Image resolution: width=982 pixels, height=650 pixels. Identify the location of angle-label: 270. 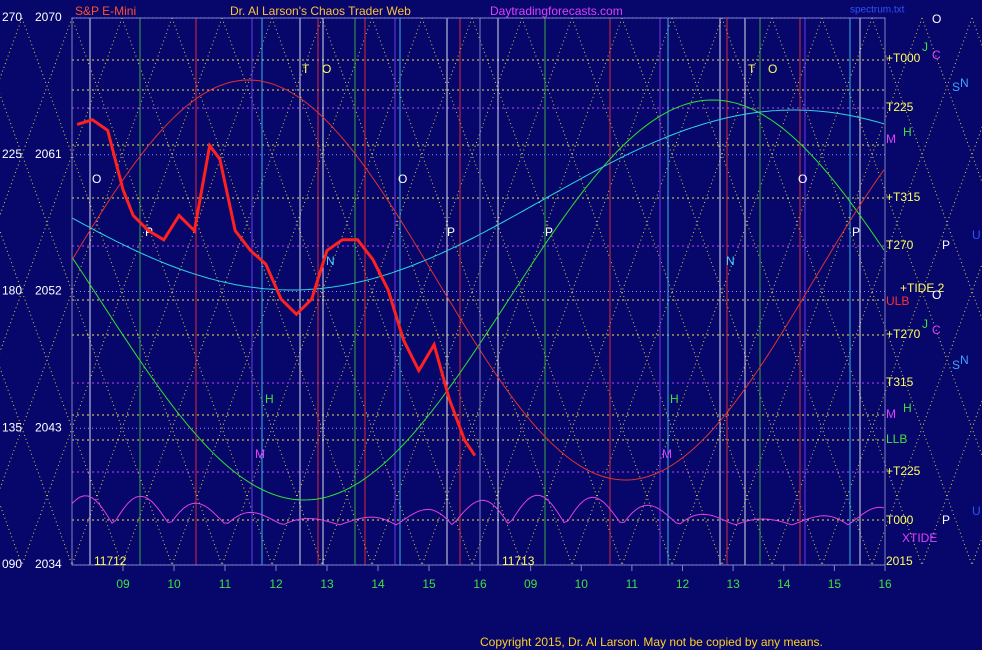
(12, 17).